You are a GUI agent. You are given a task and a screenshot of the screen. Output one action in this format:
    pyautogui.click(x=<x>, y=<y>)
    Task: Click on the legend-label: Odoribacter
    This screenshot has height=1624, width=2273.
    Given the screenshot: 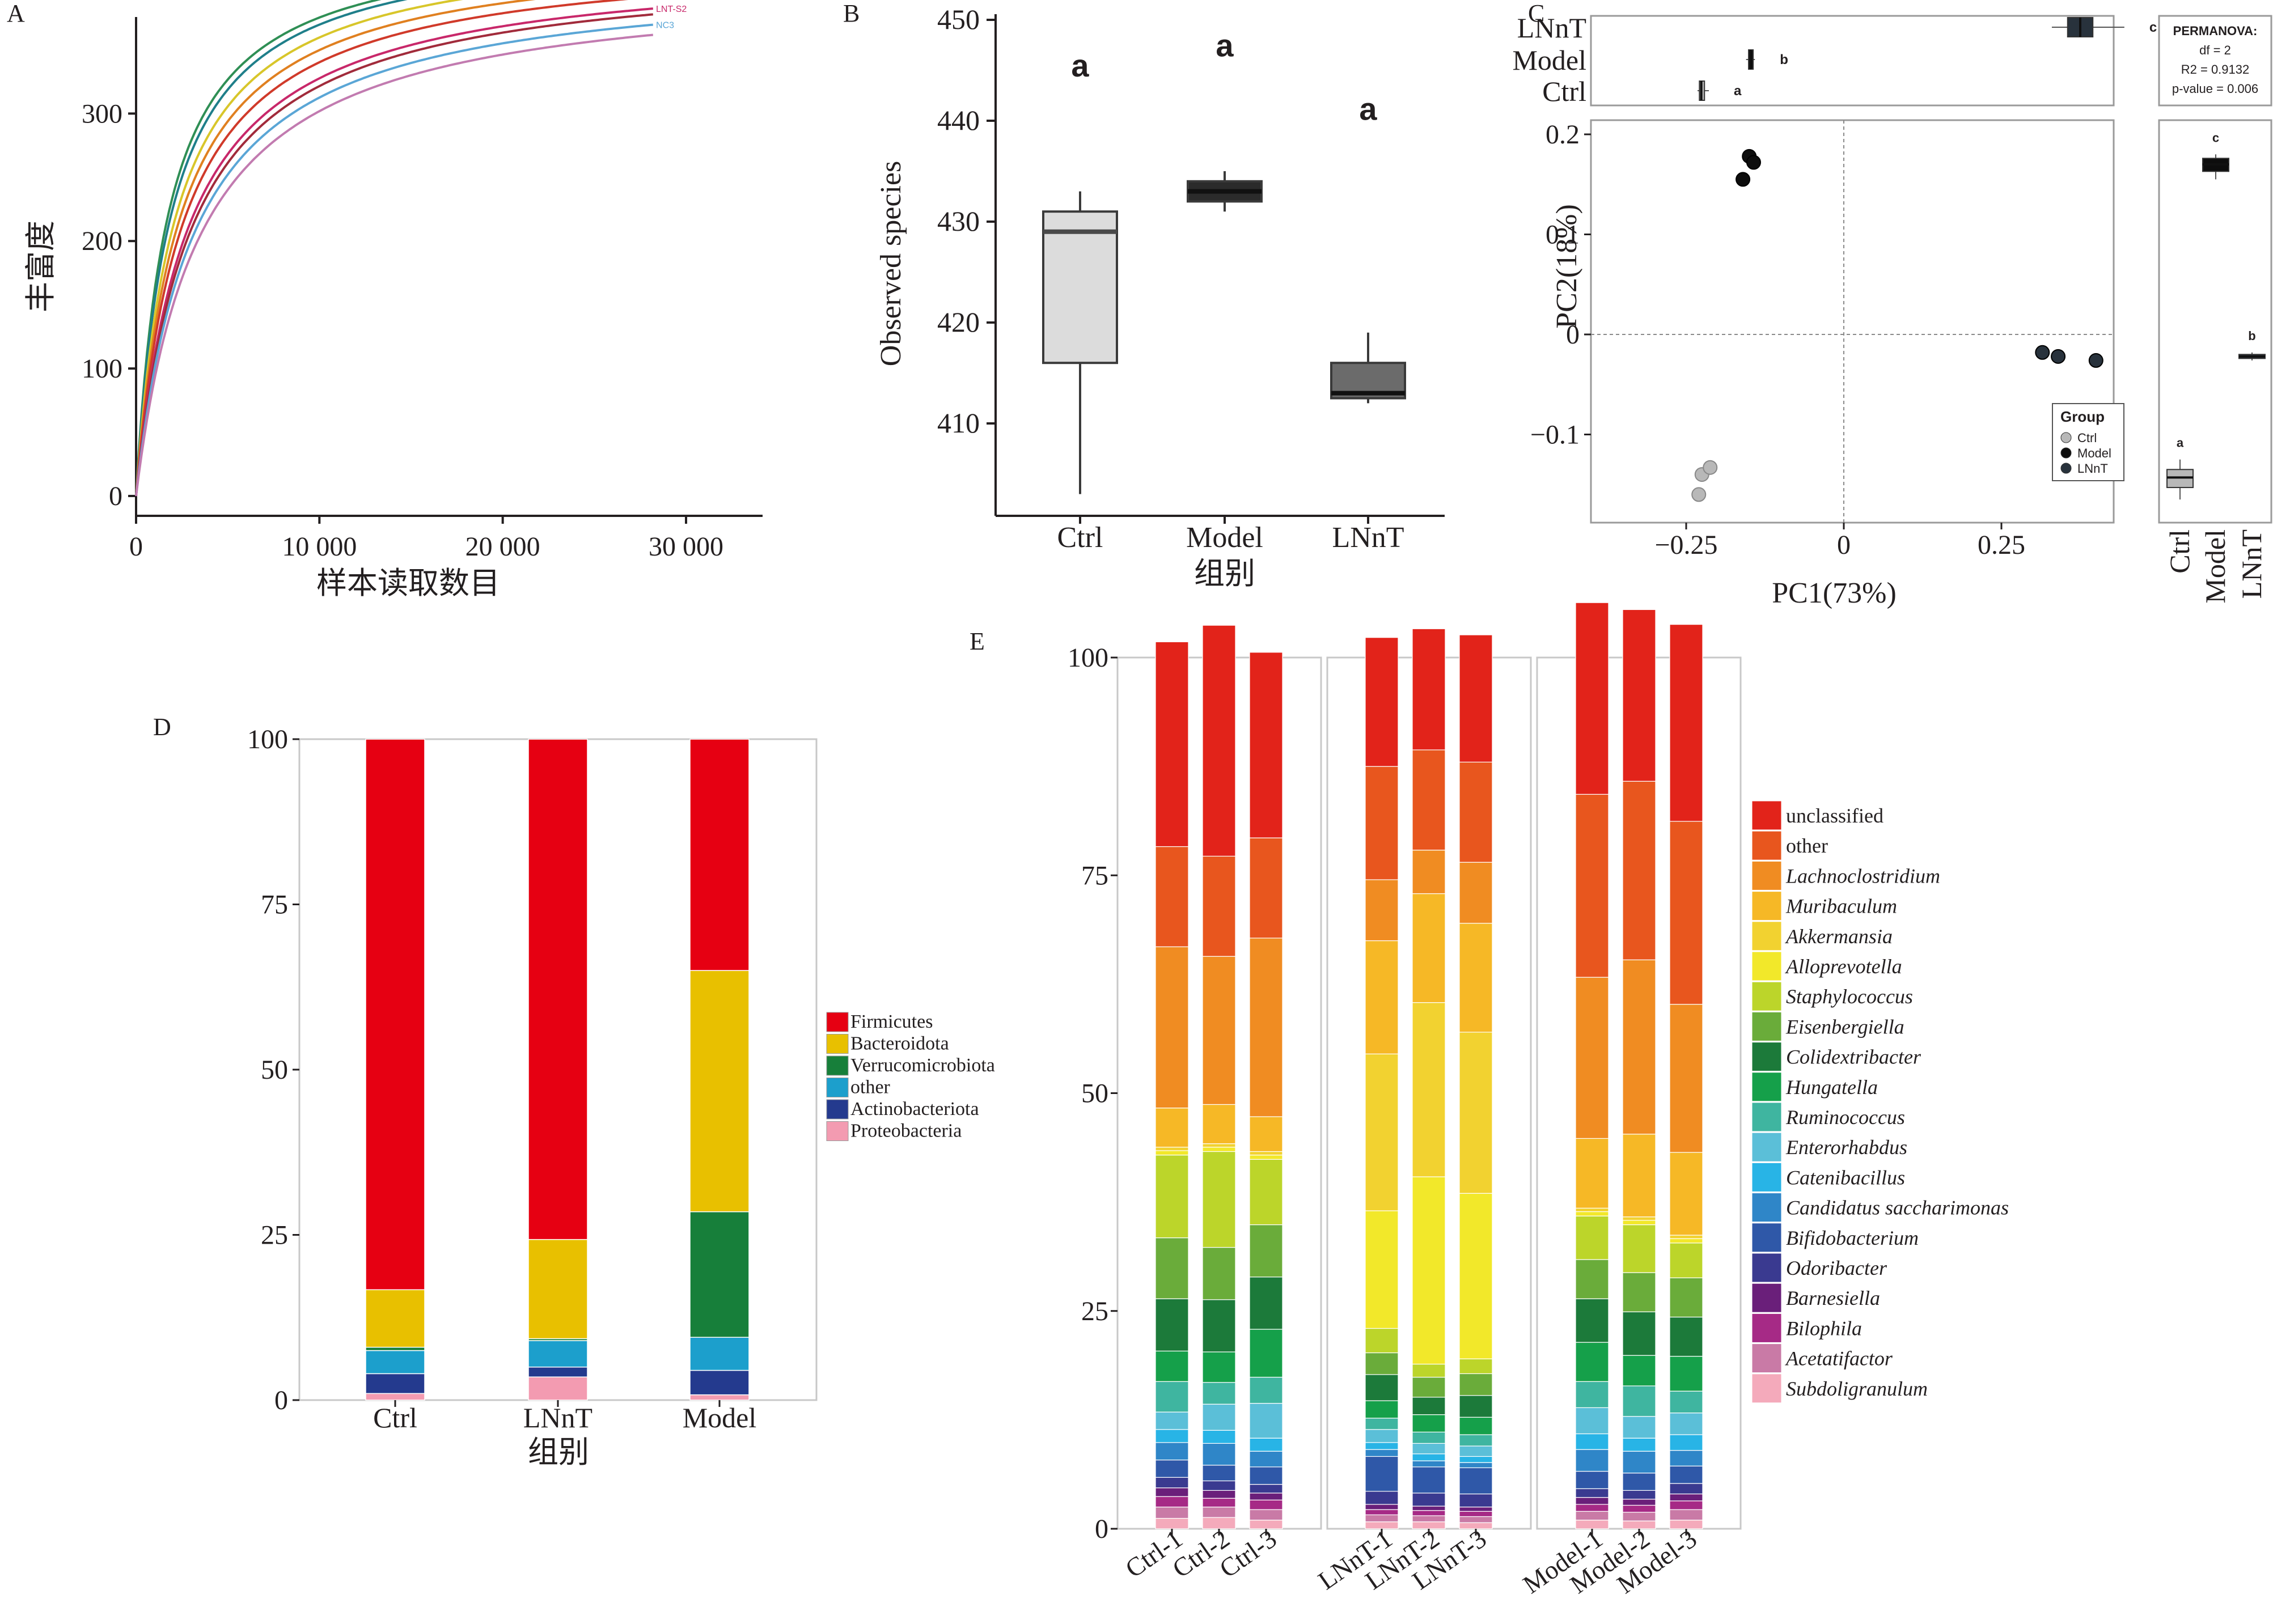 What is the action you would take?
    pyautogui.click(x=1836, y=1268)
    